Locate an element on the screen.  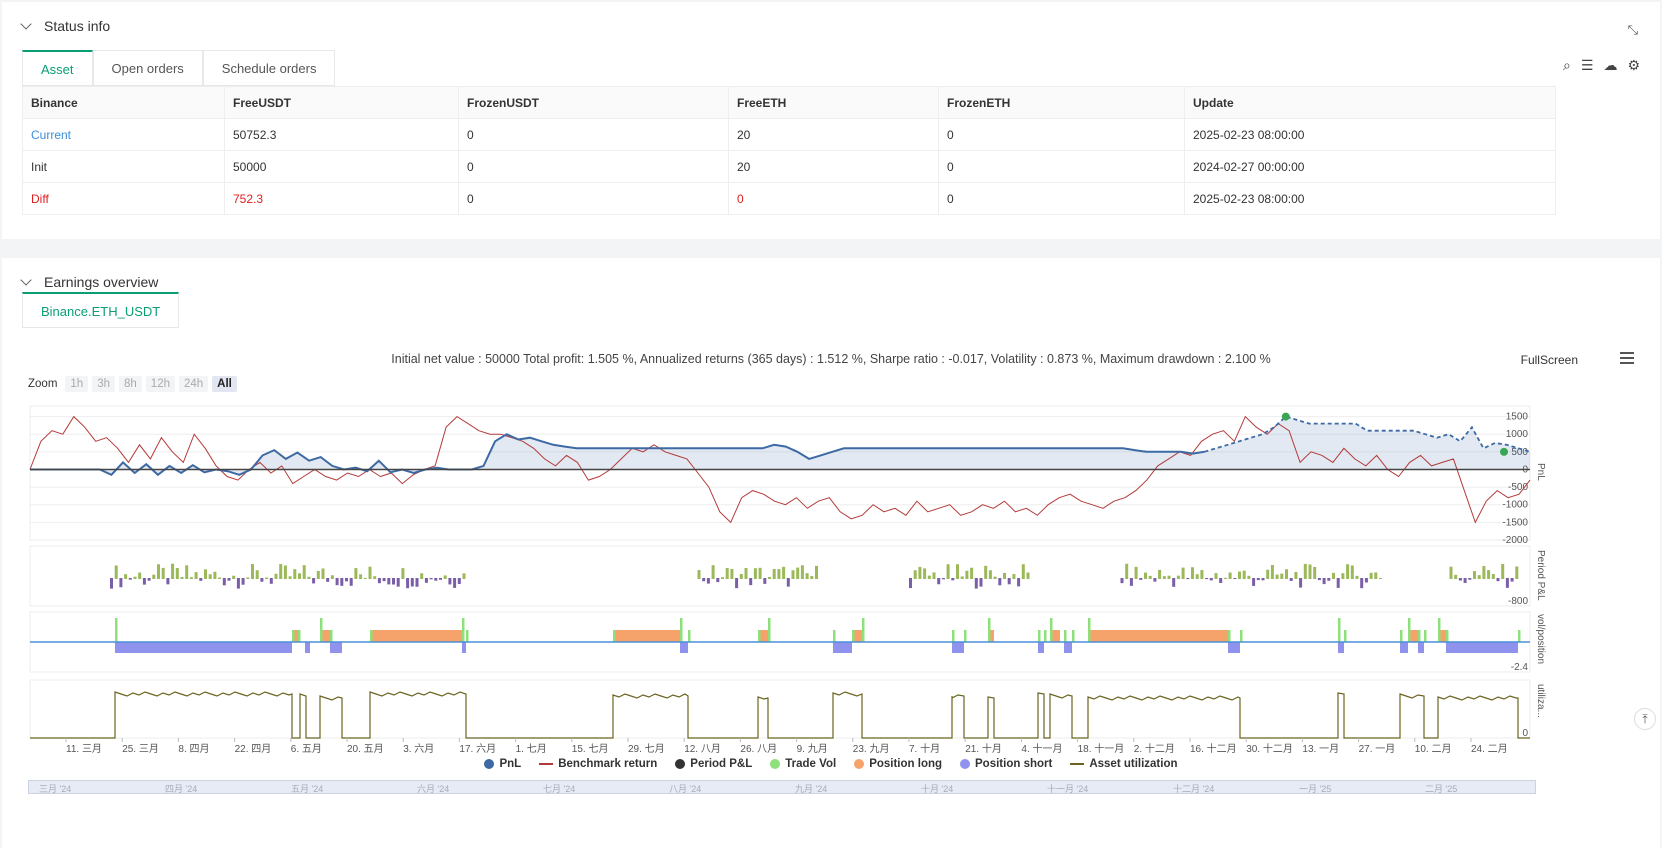
x-tick-label: 13. 一月 is located at coordinates (1320, 749).